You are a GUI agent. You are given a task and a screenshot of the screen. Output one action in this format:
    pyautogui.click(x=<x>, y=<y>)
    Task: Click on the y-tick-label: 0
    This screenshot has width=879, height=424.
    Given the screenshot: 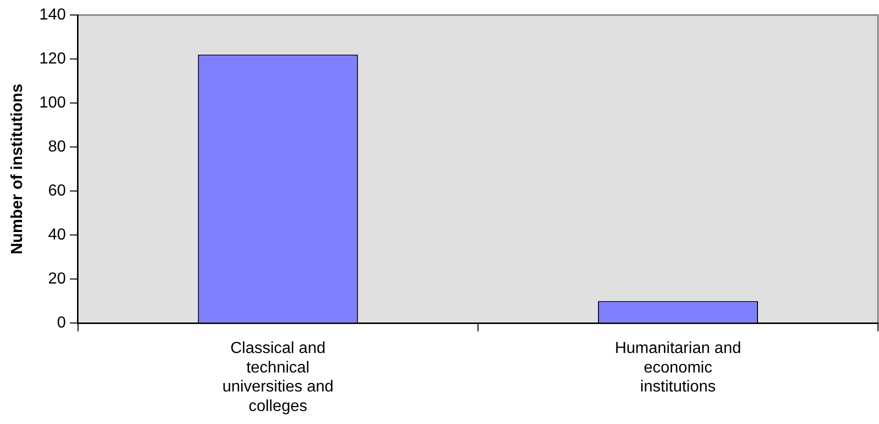 What is the action you would take?
    pyautogui.click(x=61, y=323)
    